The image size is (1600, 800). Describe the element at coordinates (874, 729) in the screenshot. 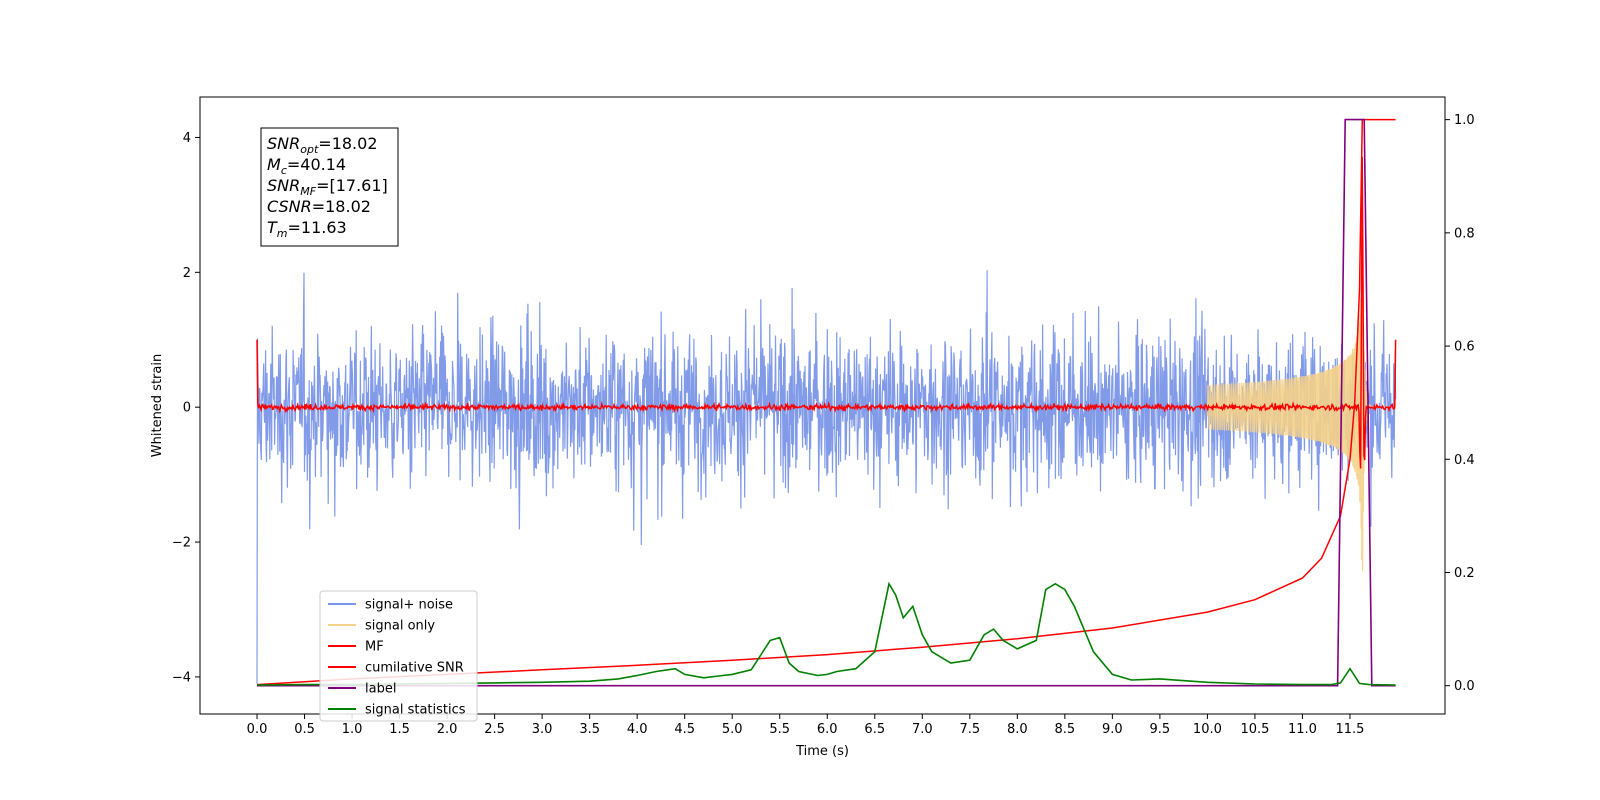

I see `x-tick-label: 6.5` at that location.